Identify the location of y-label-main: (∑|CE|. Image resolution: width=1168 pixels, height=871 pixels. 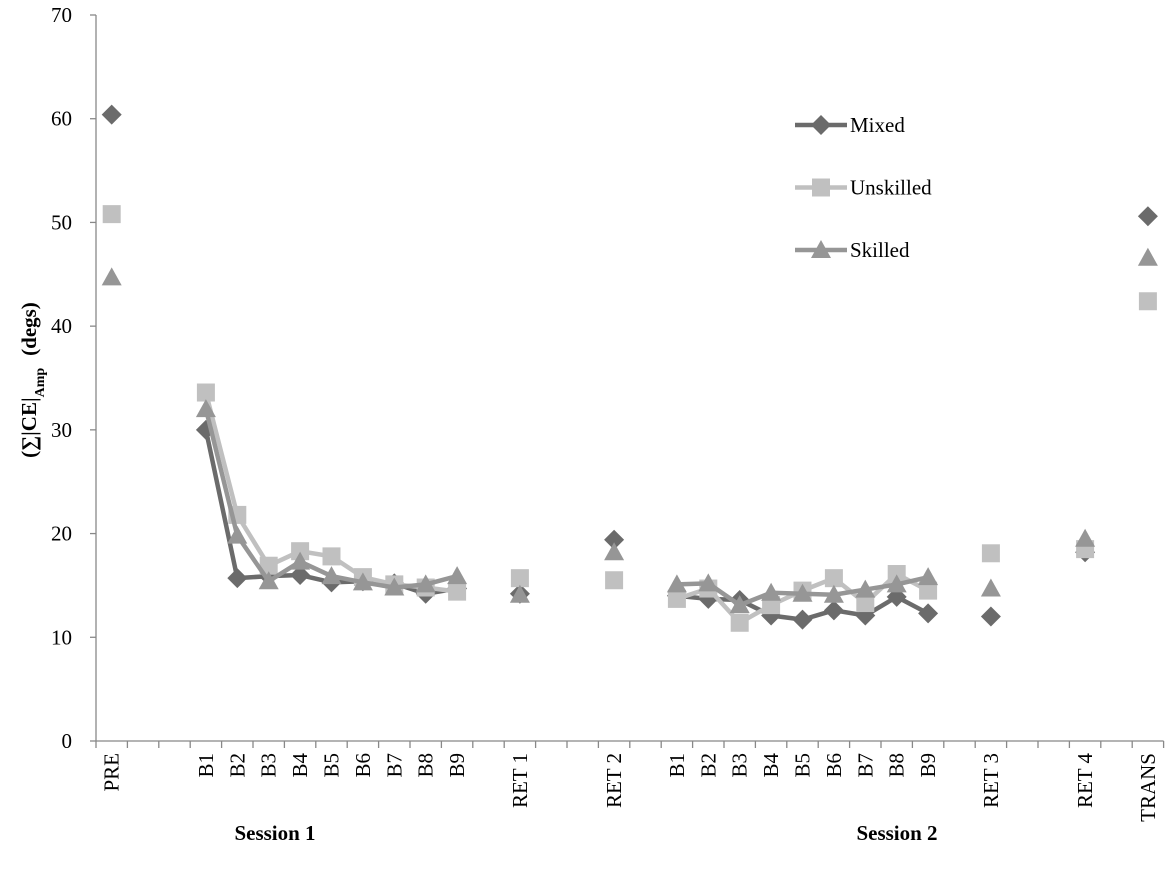
(29, 427).